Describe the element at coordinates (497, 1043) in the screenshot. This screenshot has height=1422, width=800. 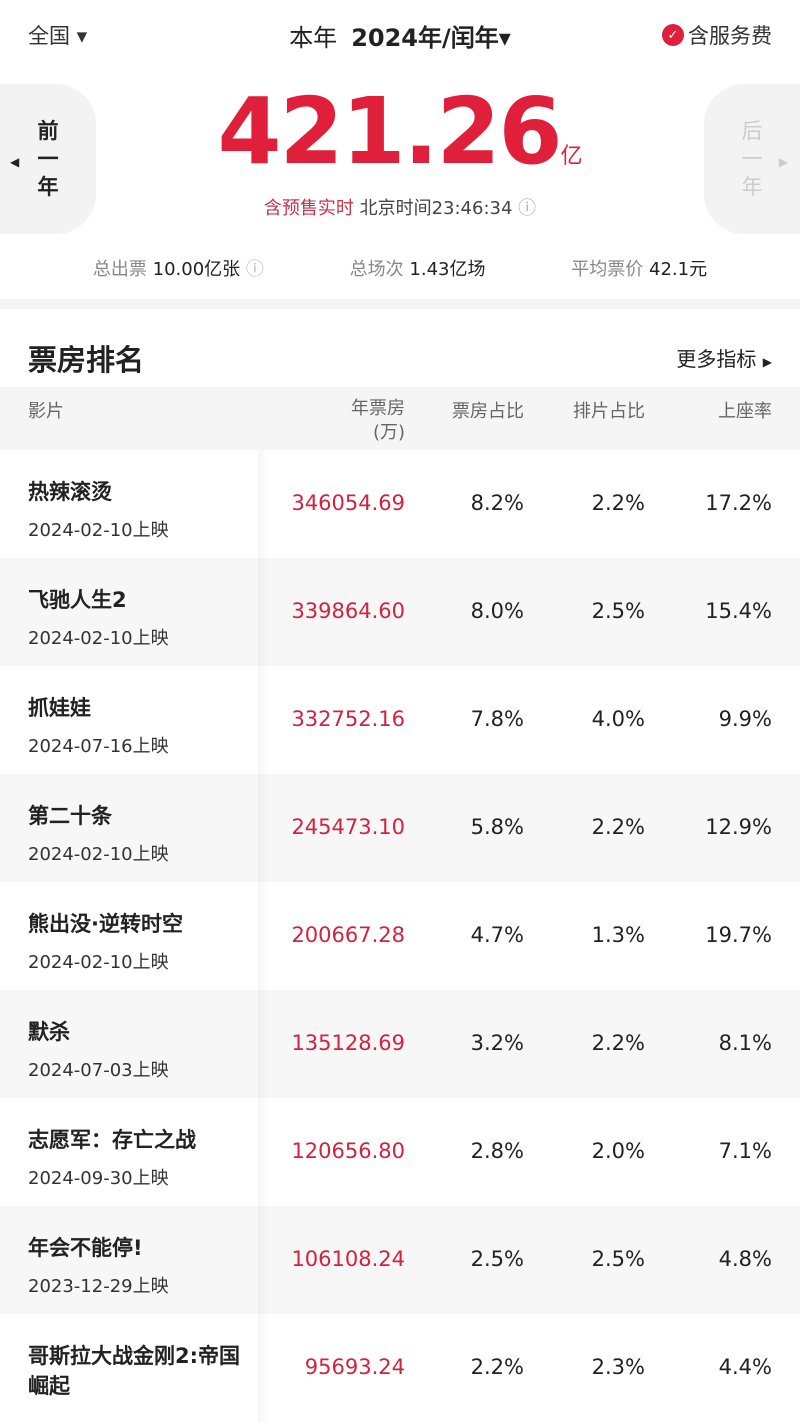
I see `box-share-value: 3.2%` at that location.